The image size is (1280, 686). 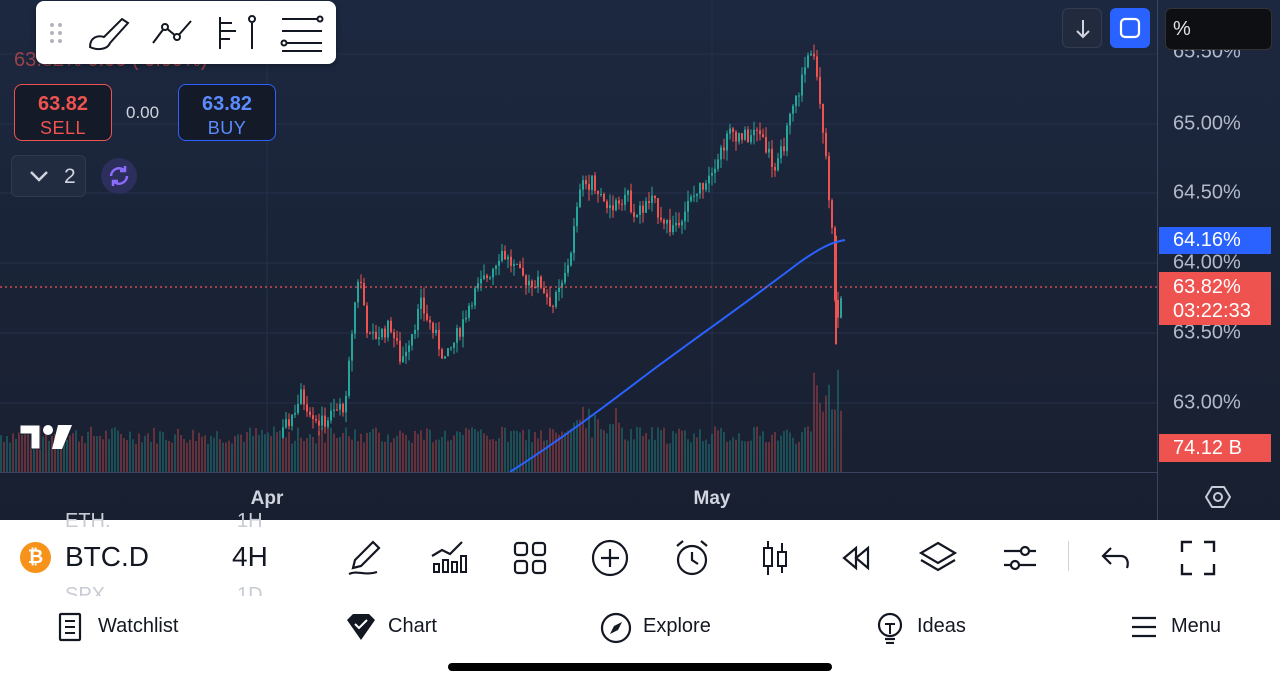 I want to click on plus-circle-icon, so click(x=610, y=558).